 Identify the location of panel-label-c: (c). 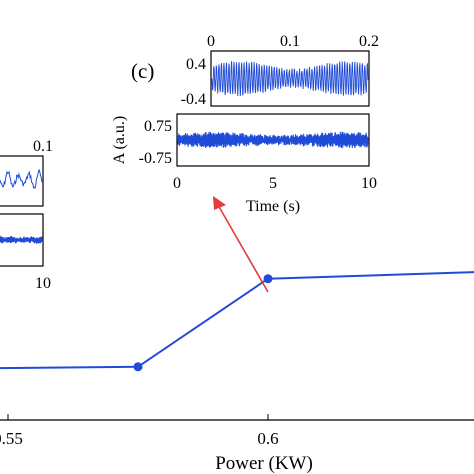
(142, 71).